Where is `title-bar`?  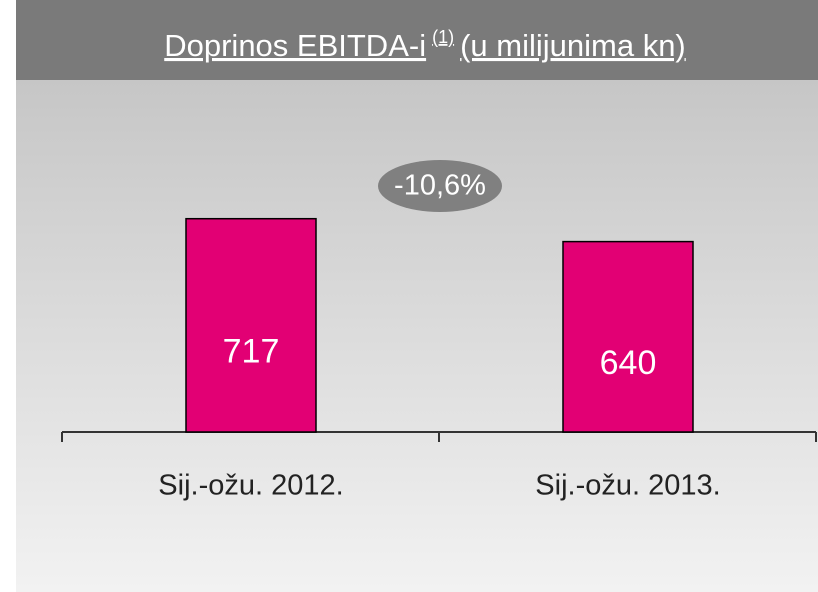
title-bar is located at coordinates (417, 40).